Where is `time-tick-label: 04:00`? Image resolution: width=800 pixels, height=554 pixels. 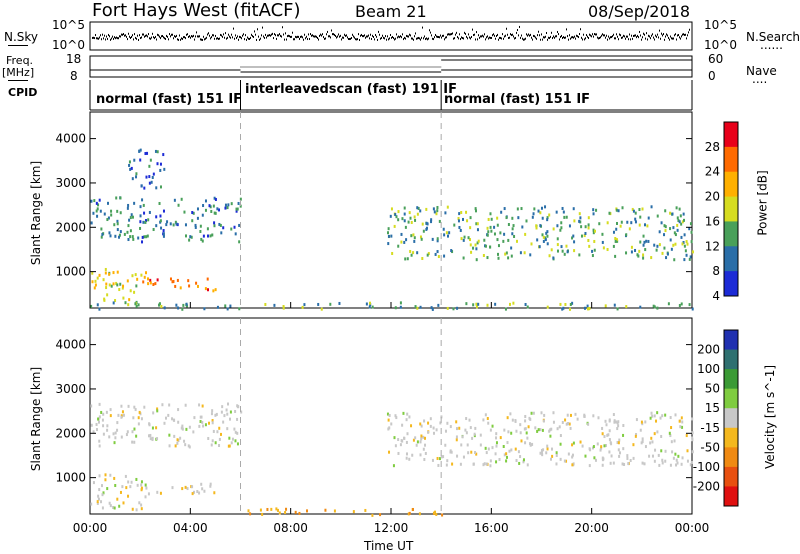
time-tick-label: 04:00 is located at coordinates (190, 528).